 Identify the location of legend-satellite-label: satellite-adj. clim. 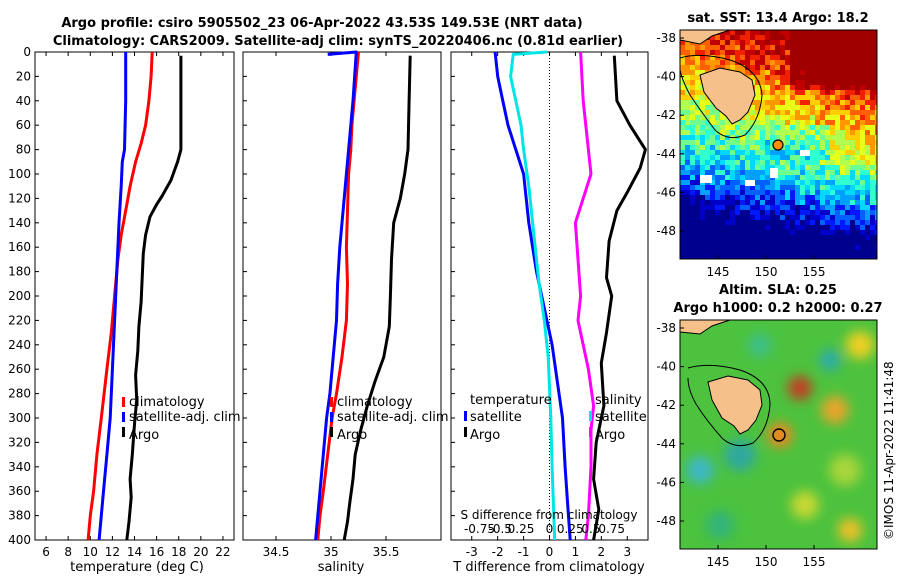
(185, 417).